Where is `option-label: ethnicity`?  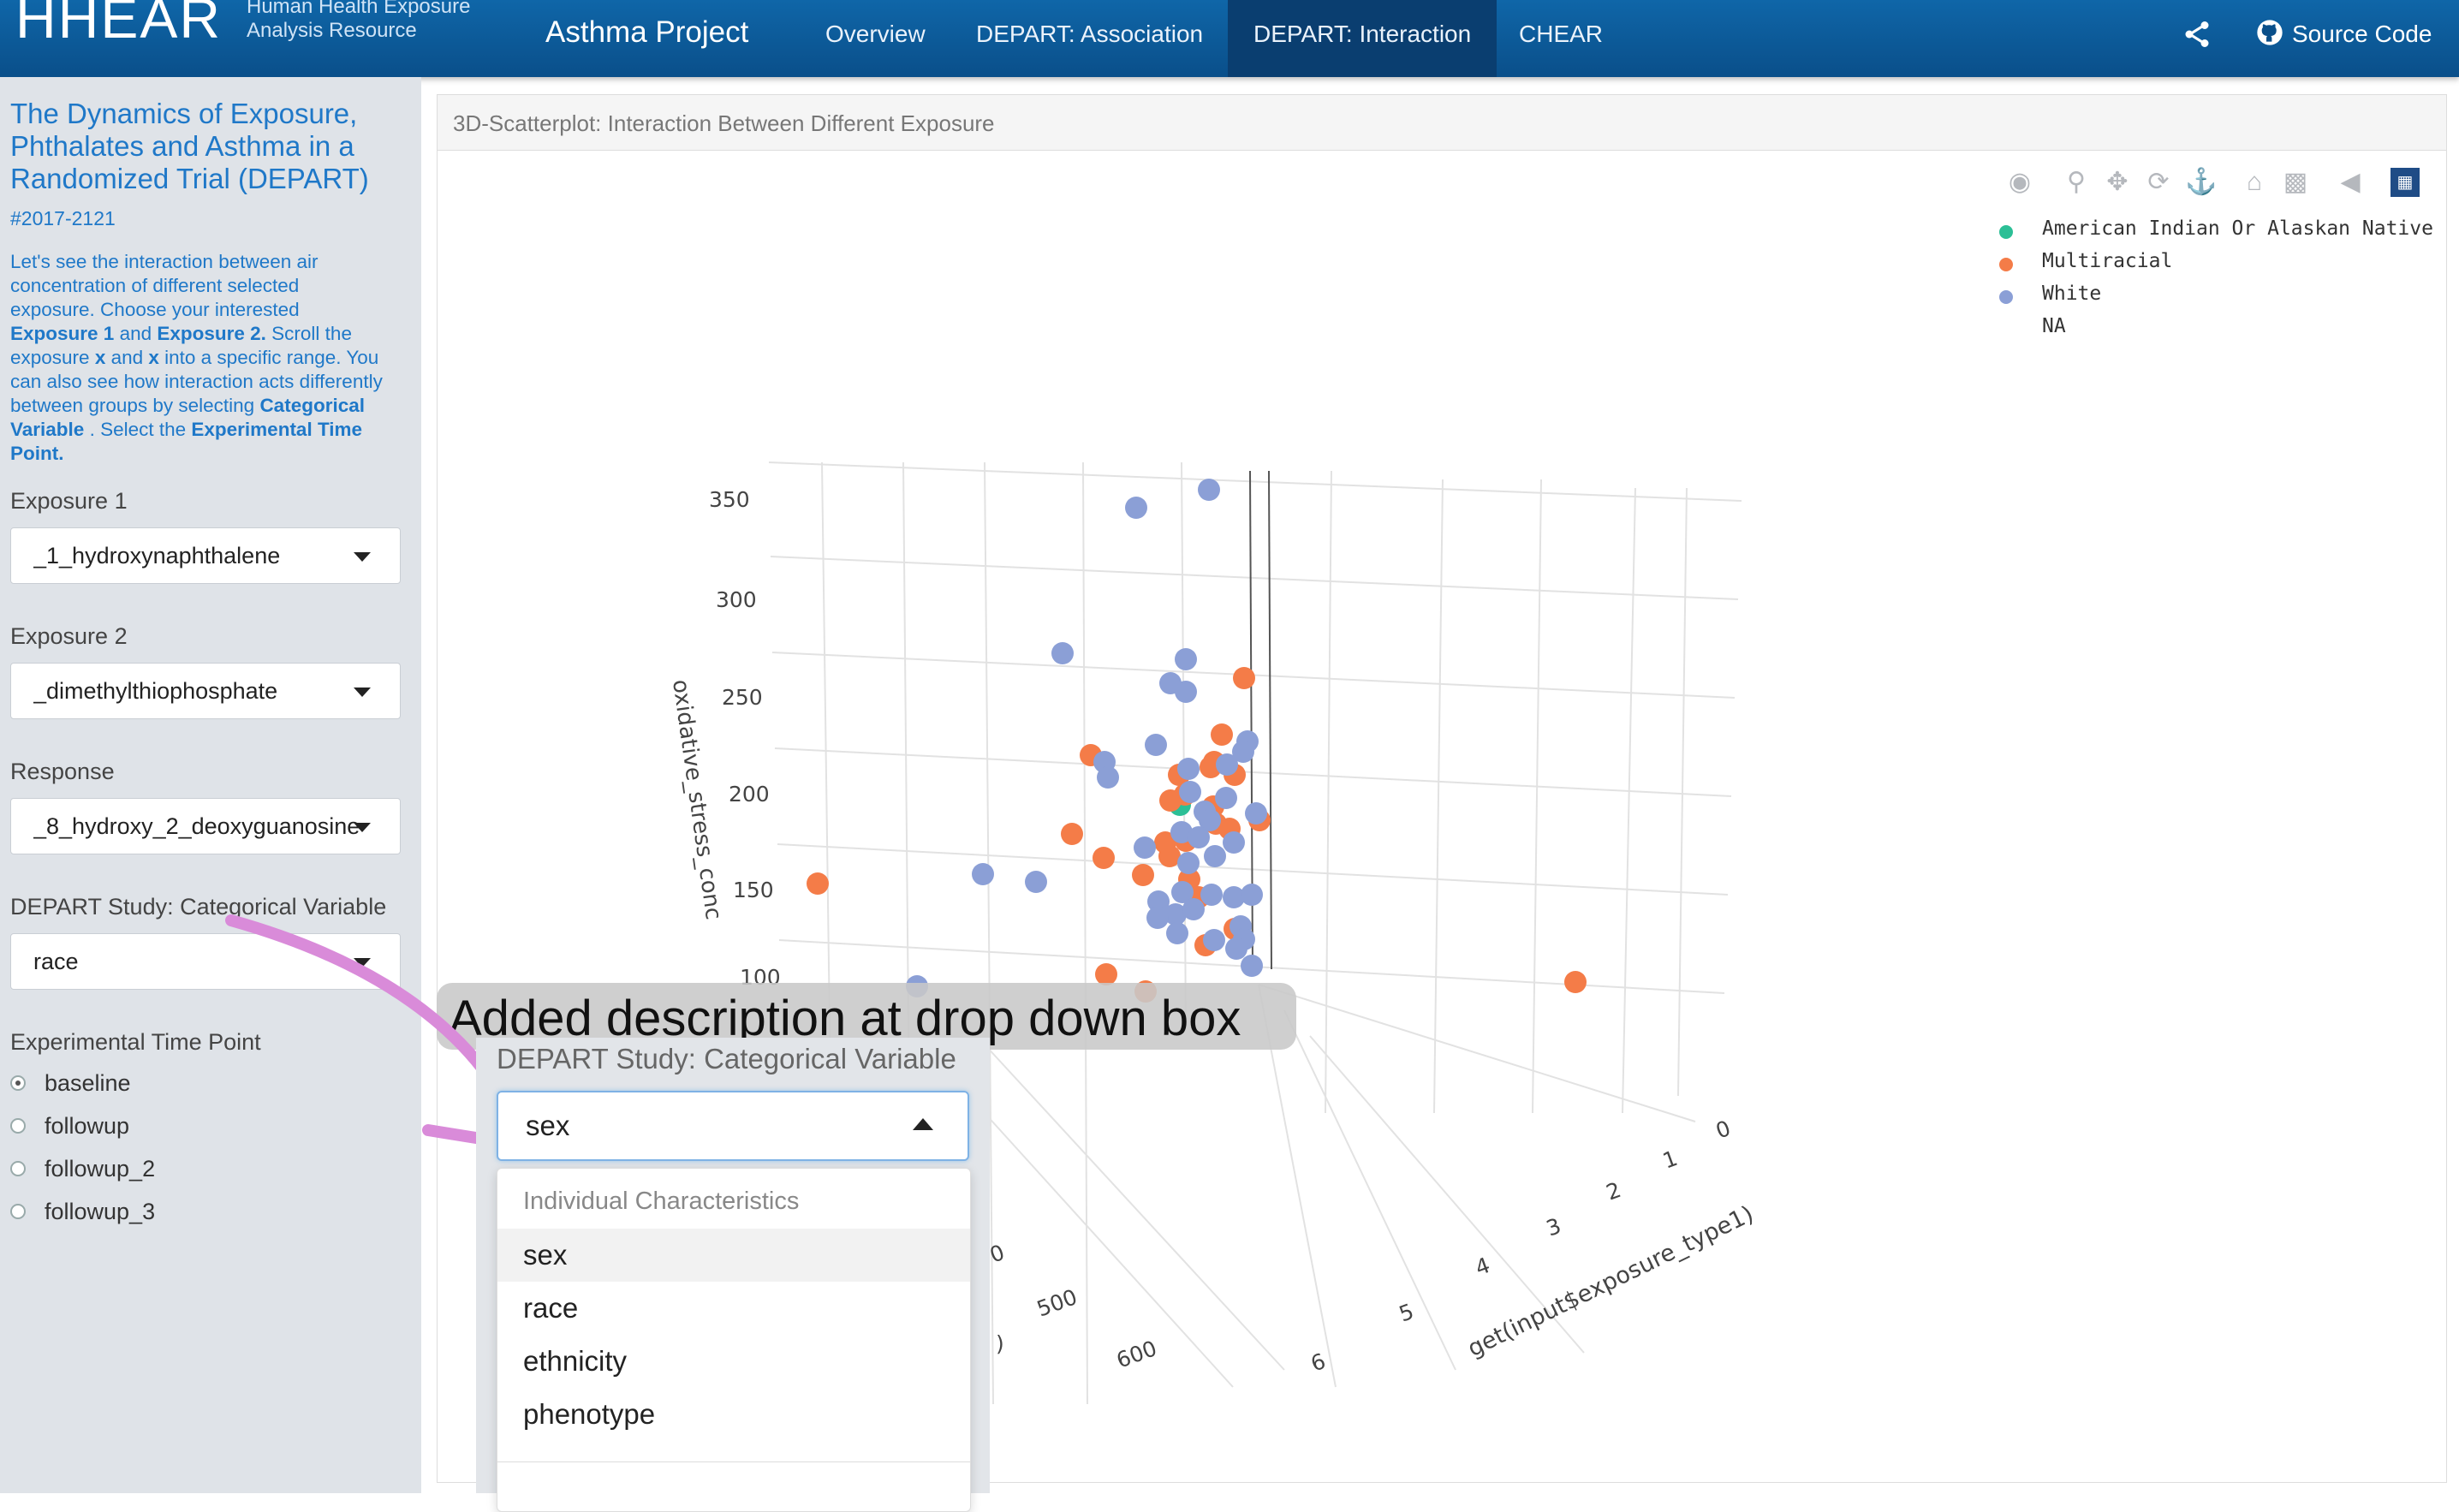
option-label: ethnicity is located at coordinates (575, 1361).